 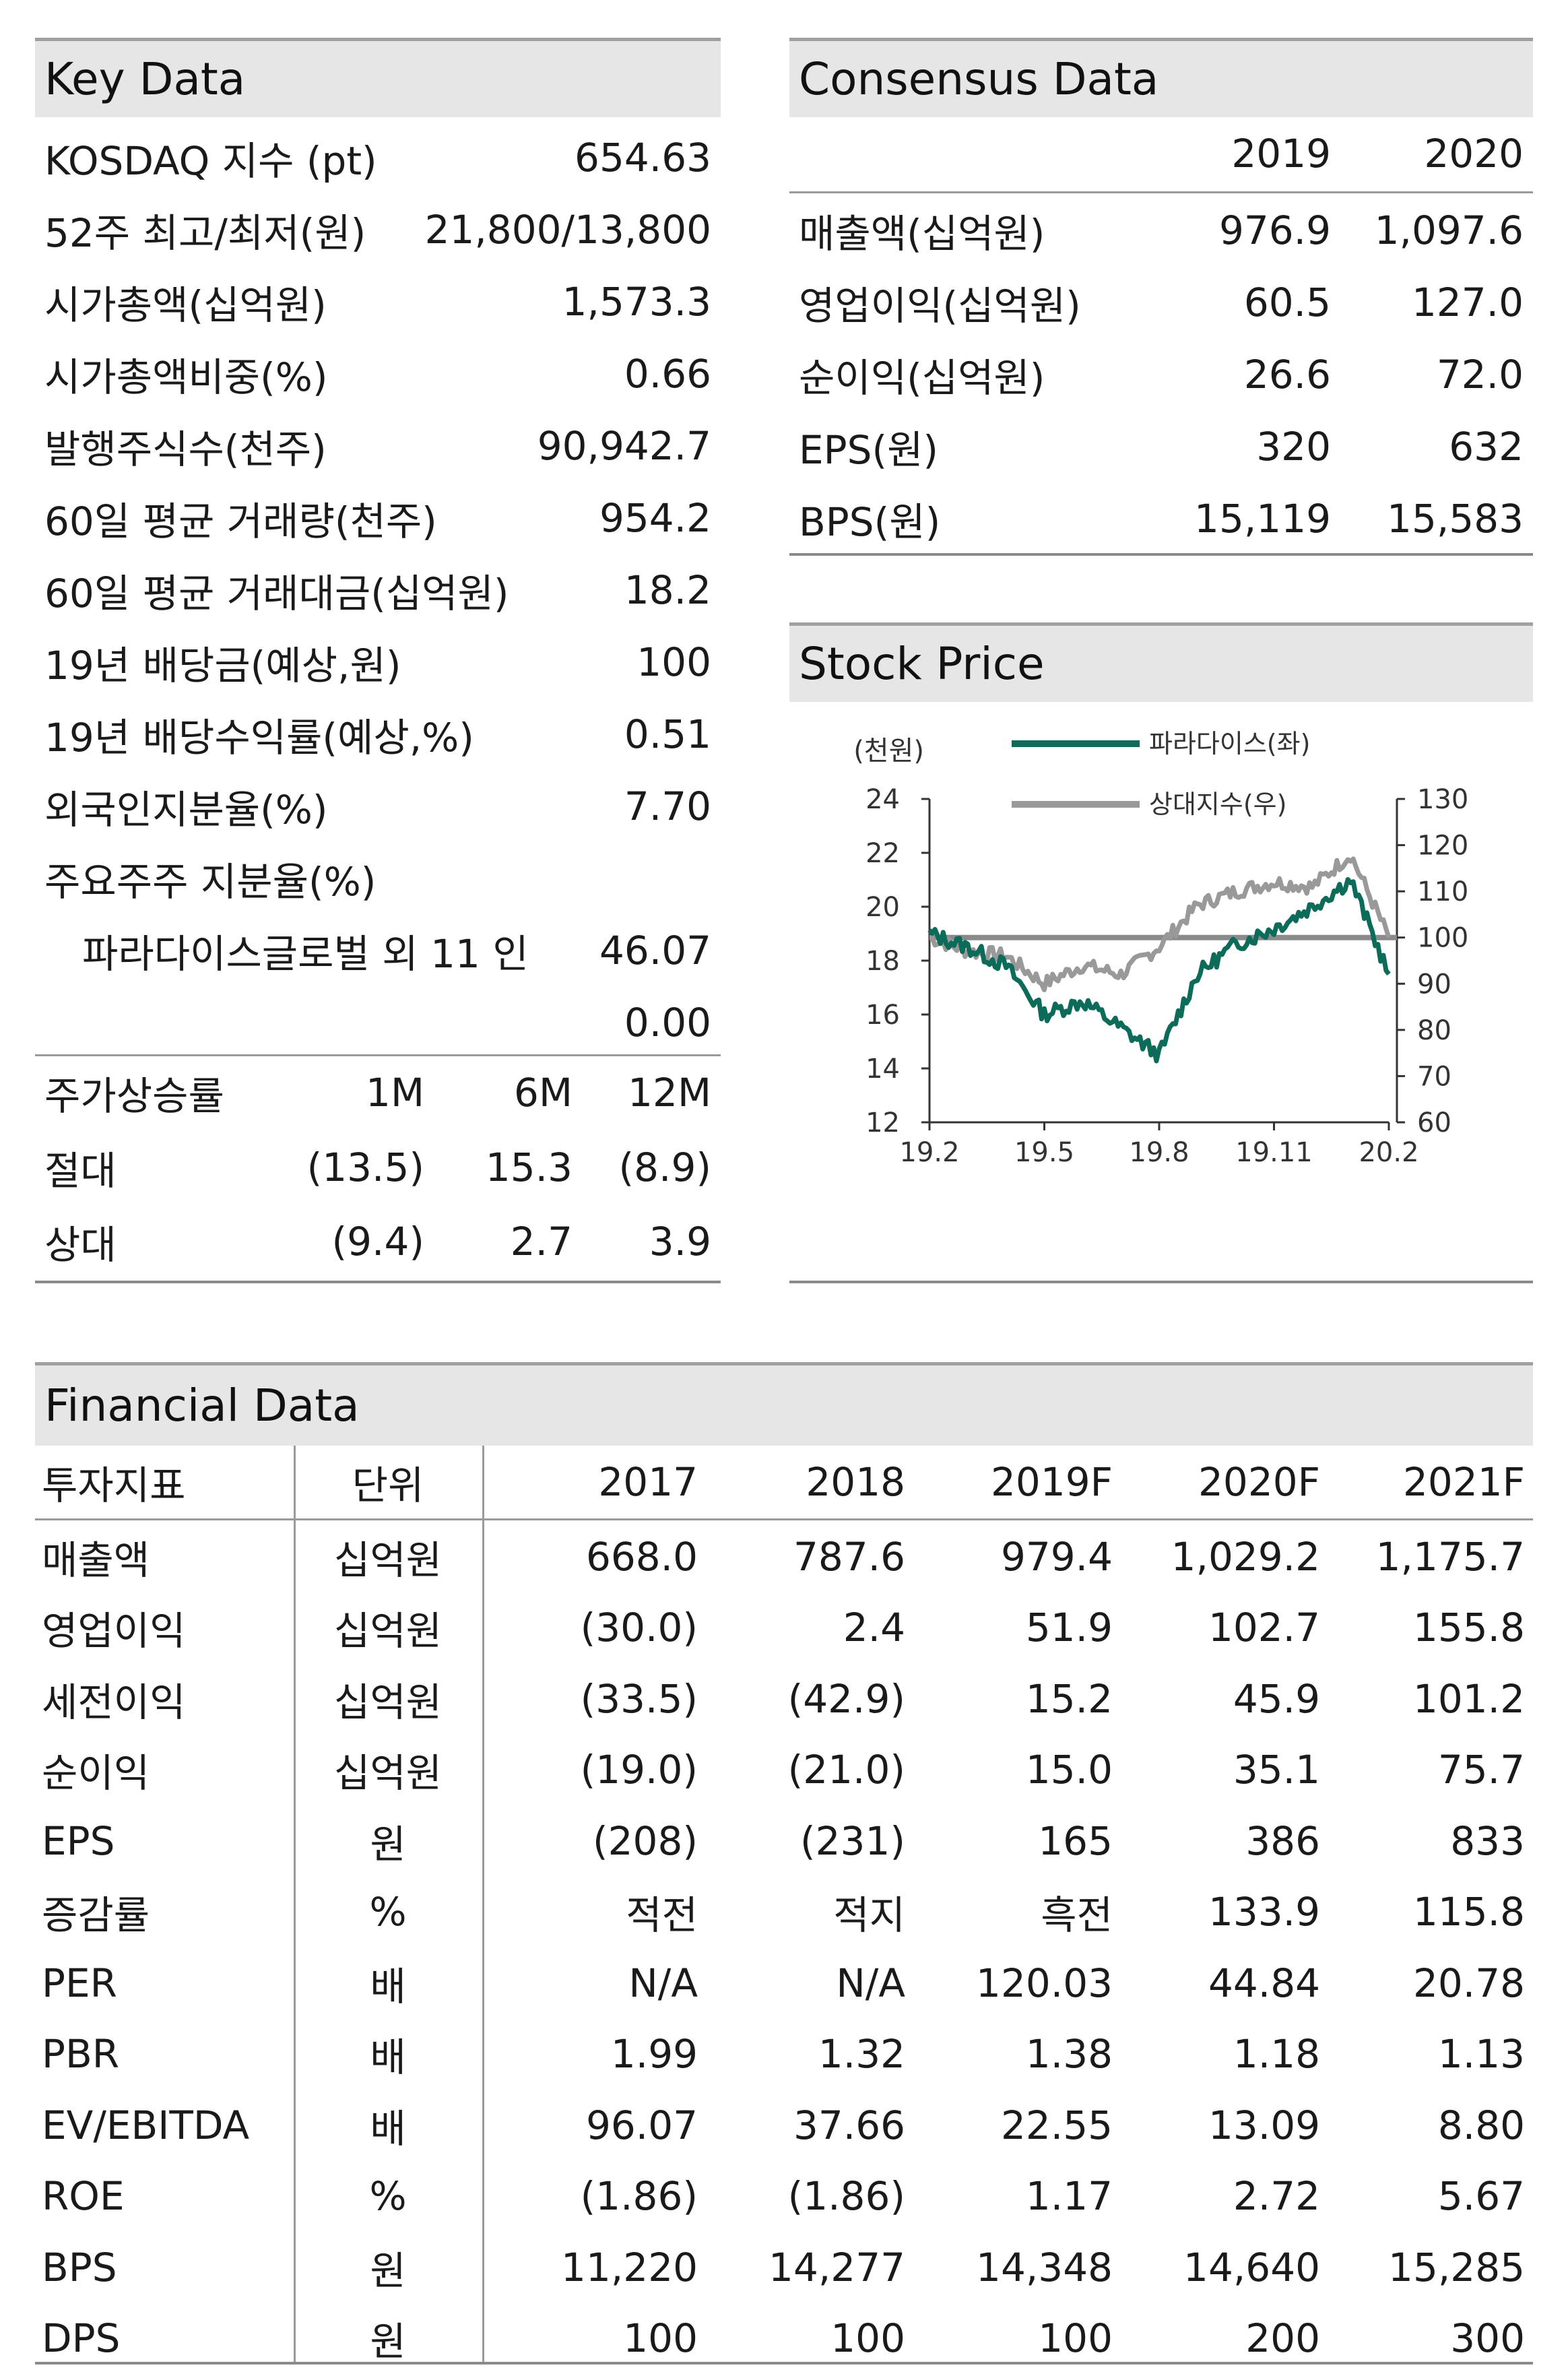 I want to click on key-data-value: 0.00, so click(x=667, y=1023).